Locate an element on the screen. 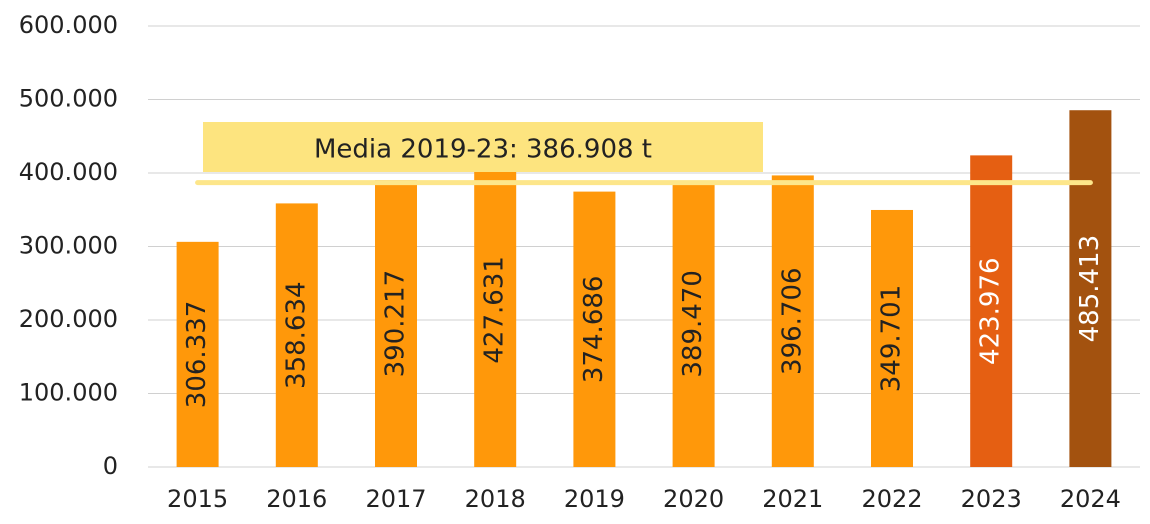 Image resolution: width=1150 pixels, height=524 pixels. y-tick-label: 600.000 is located at coordinates (68, 25).